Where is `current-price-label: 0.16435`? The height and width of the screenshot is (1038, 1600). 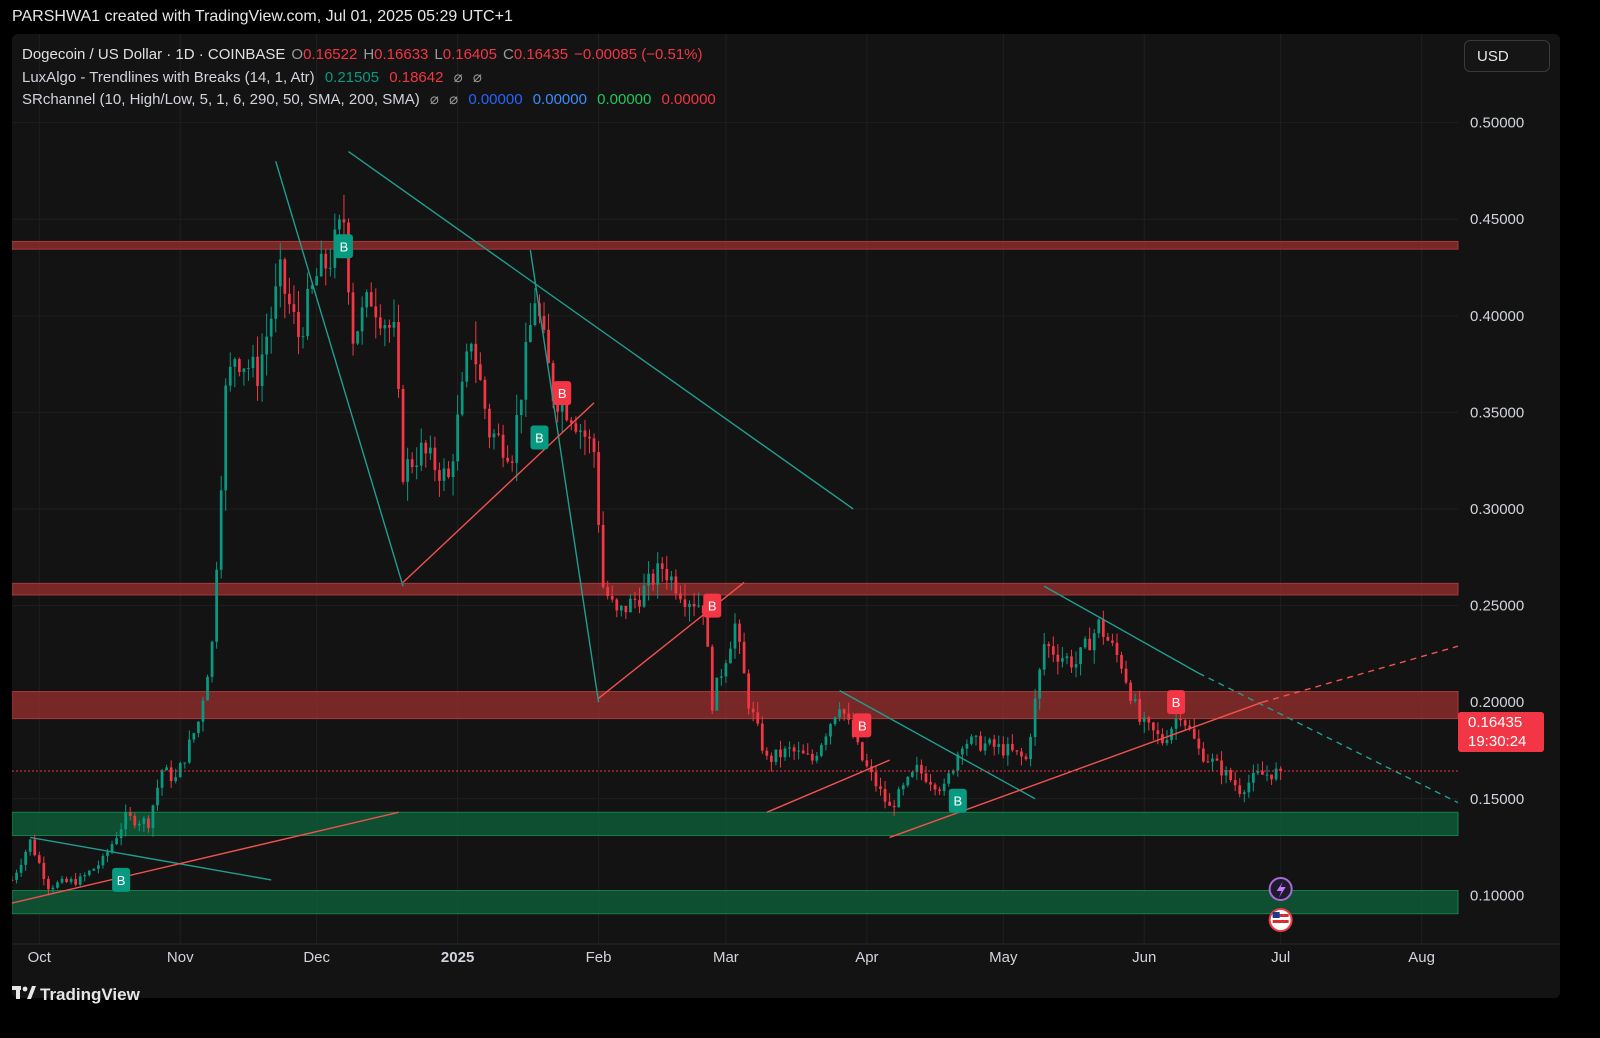 current-price-label: 0.16435 is located at coordinates (1495, 722).